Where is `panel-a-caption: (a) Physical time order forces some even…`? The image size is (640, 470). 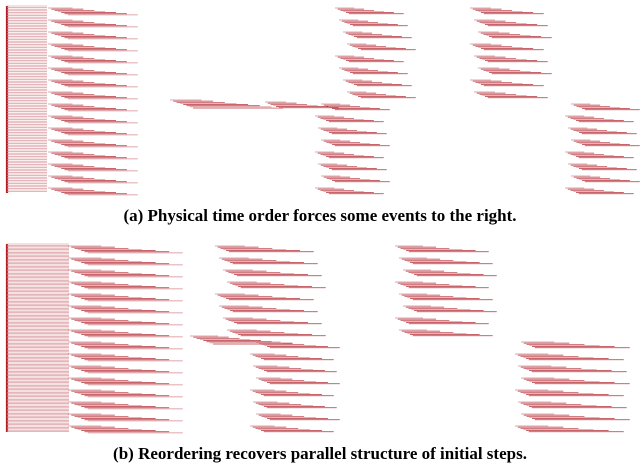 panel-a-caption: (a) Physical time order forces some even… is located at coordinates (320, 215).